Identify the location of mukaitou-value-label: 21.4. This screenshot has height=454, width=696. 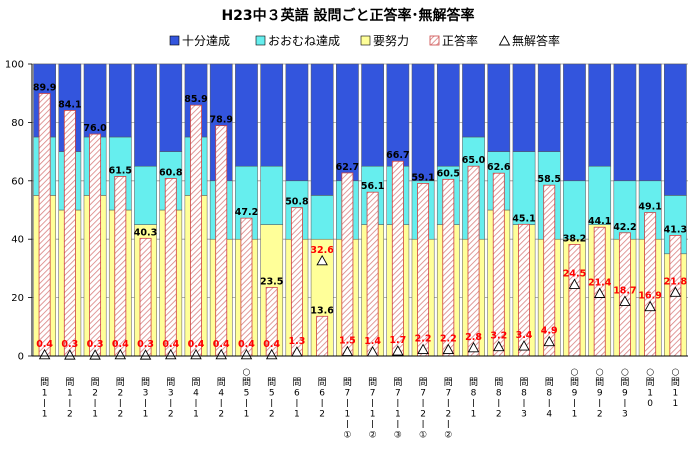
(600, 283).